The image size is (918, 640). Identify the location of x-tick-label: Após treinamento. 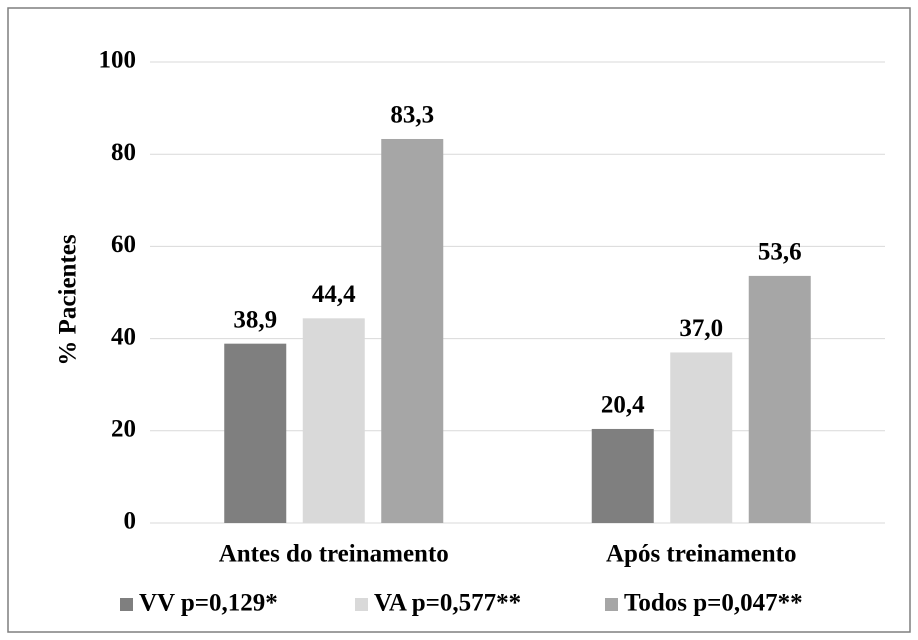
(701, 554).